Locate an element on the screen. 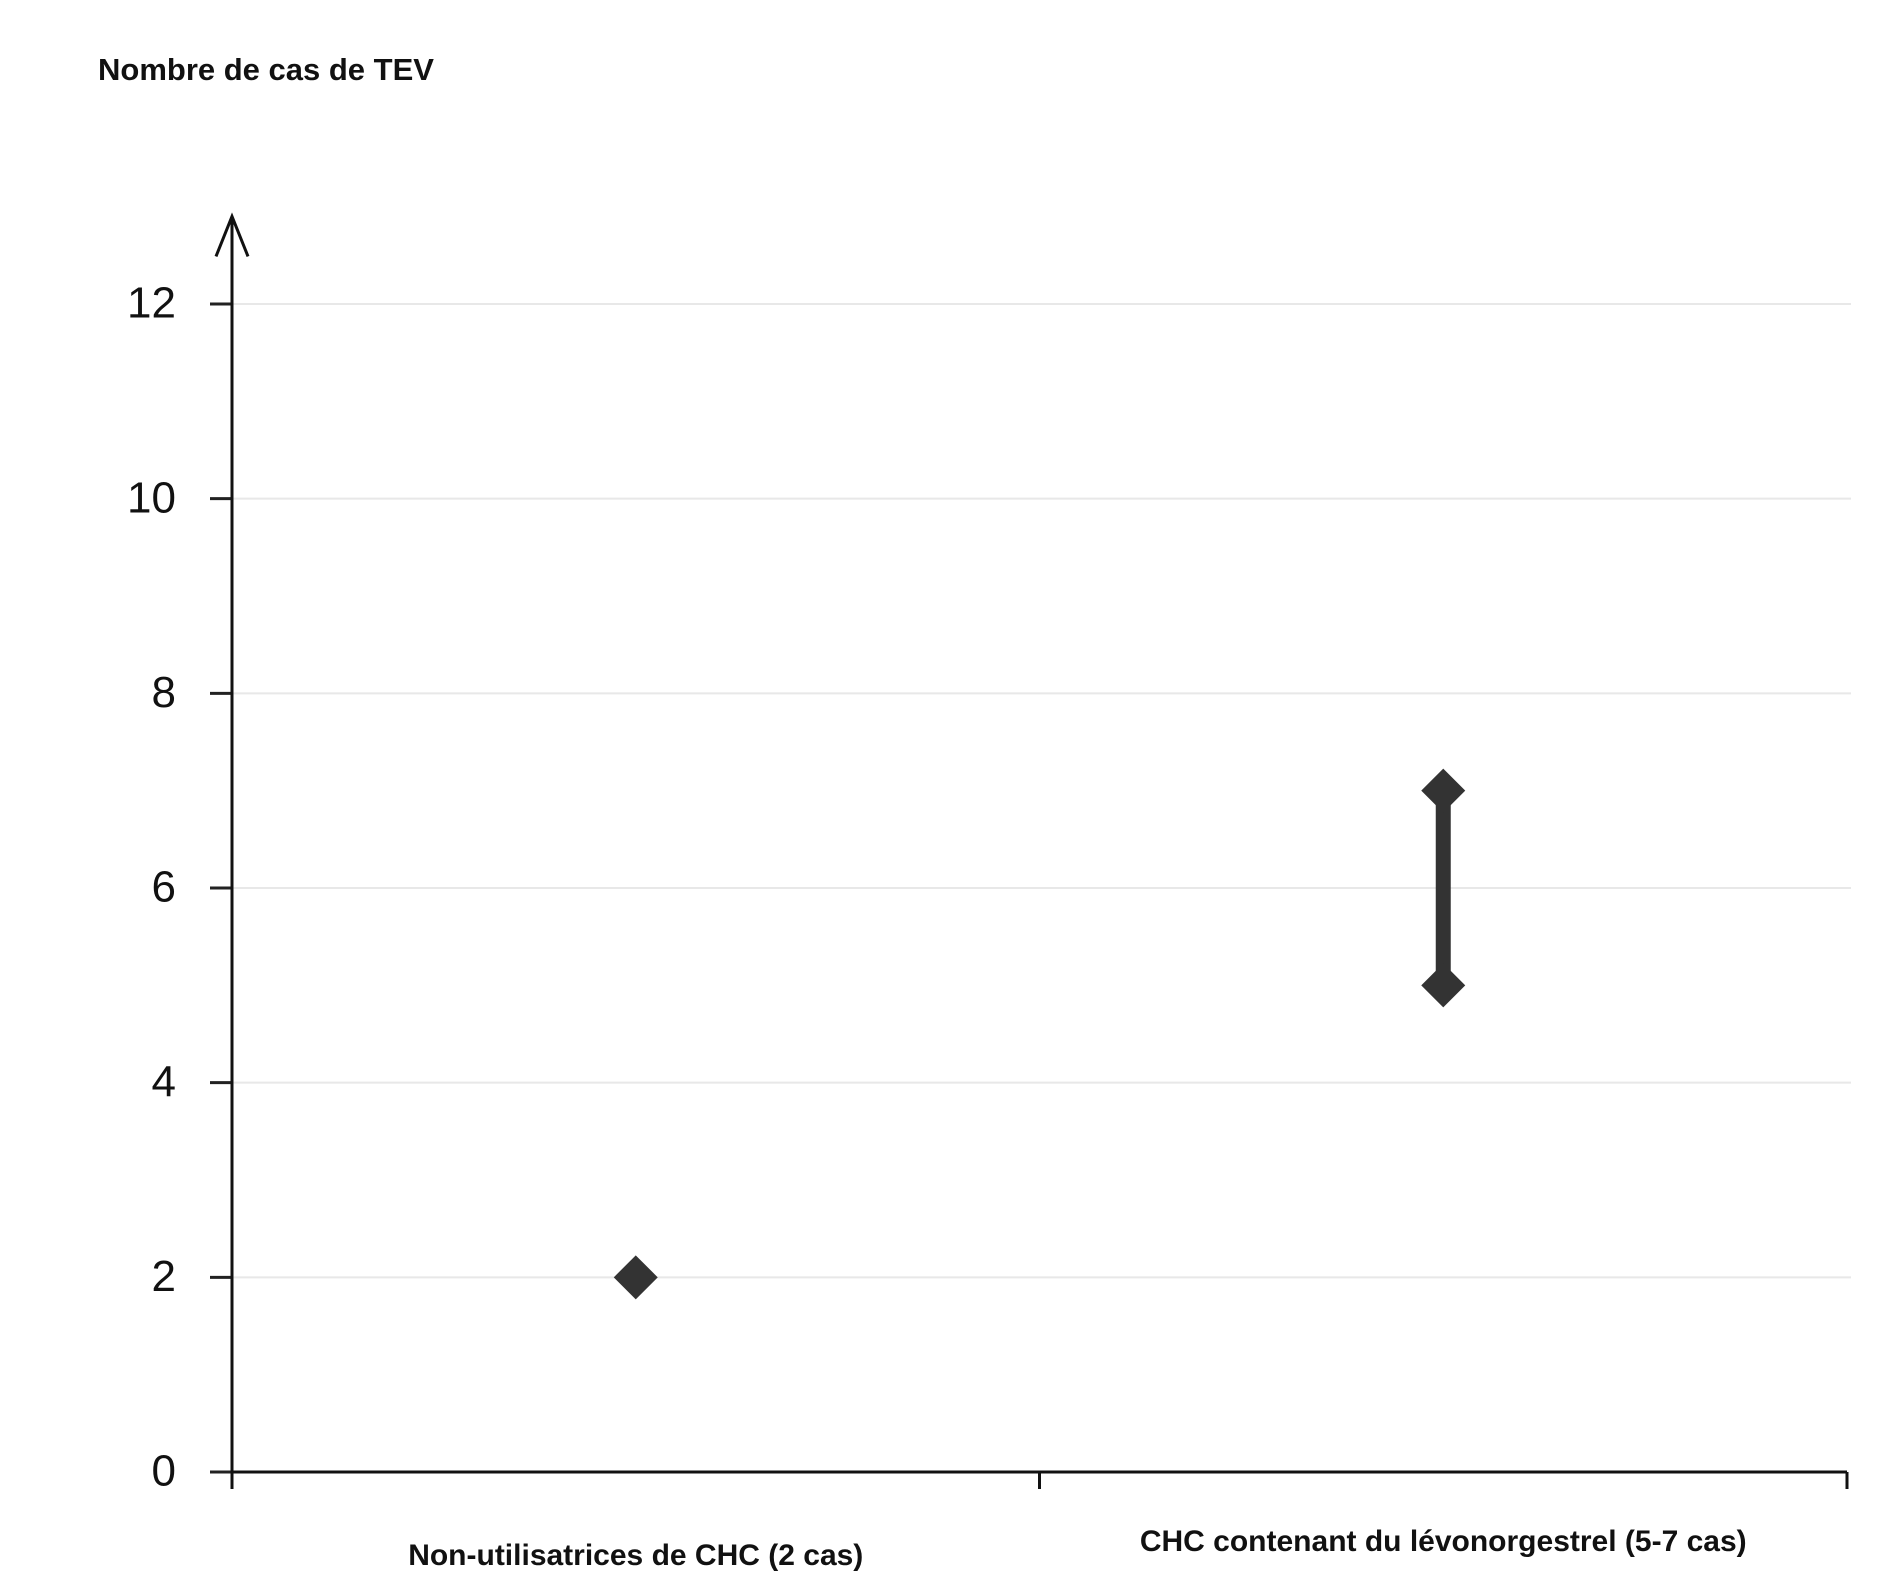  y-tick-label: 10 is located at coordinates (151, 497).